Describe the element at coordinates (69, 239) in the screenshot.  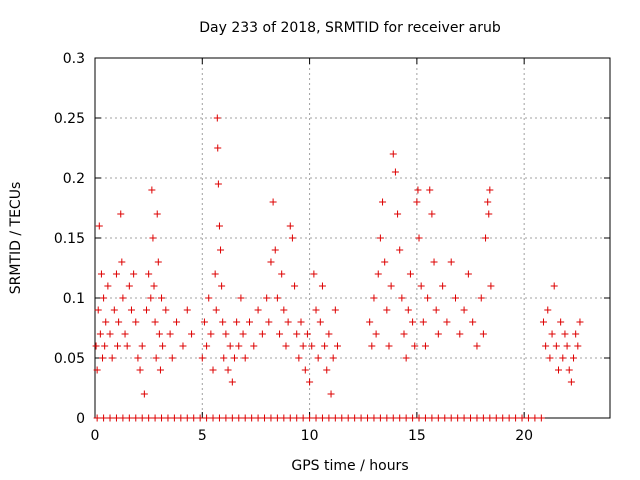
I see `y-tick-label: 0.15` at that location.